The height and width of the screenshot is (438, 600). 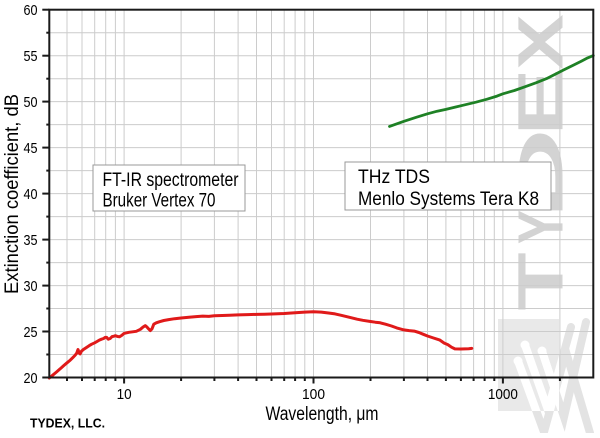 What do you see at coordinates (31, 378) in the screenshot?
I see `svg-text: 20` at bounding box center [31, 378].